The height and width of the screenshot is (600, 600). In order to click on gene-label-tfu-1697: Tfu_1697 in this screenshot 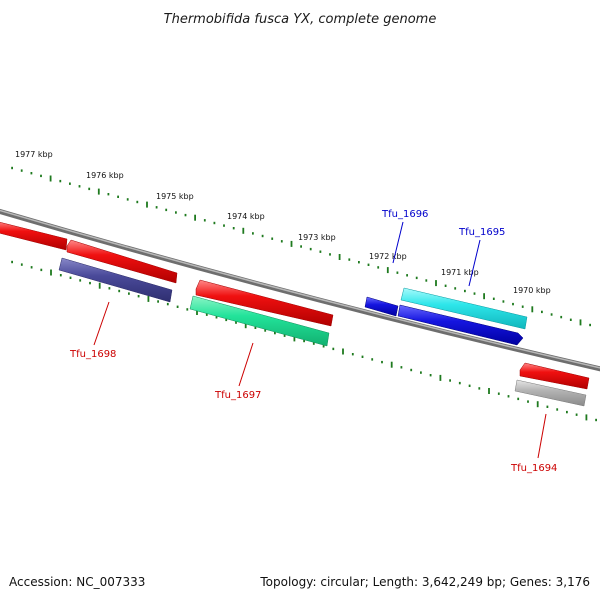, I will do `click(237, 395)`.